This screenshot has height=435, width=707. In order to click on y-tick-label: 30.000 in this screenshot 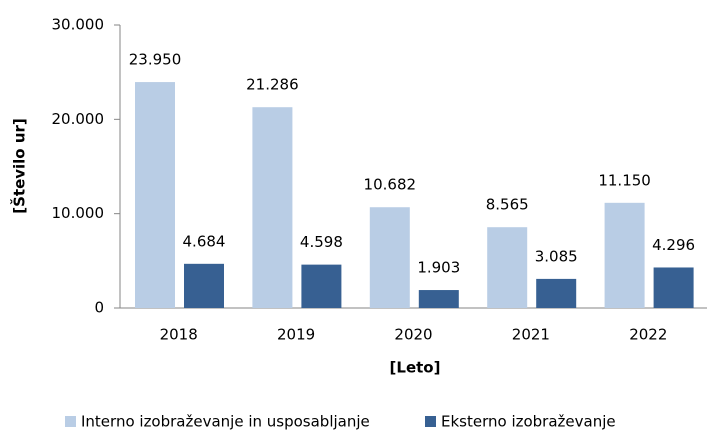, I will do `click(78, 25)`.